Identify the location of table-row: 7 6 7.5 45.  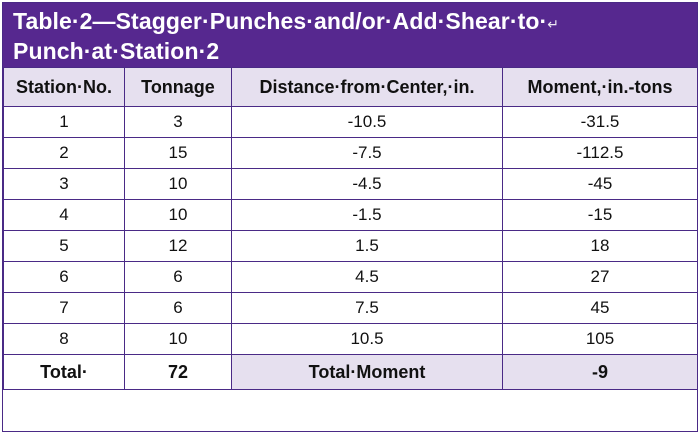
(350, 308).